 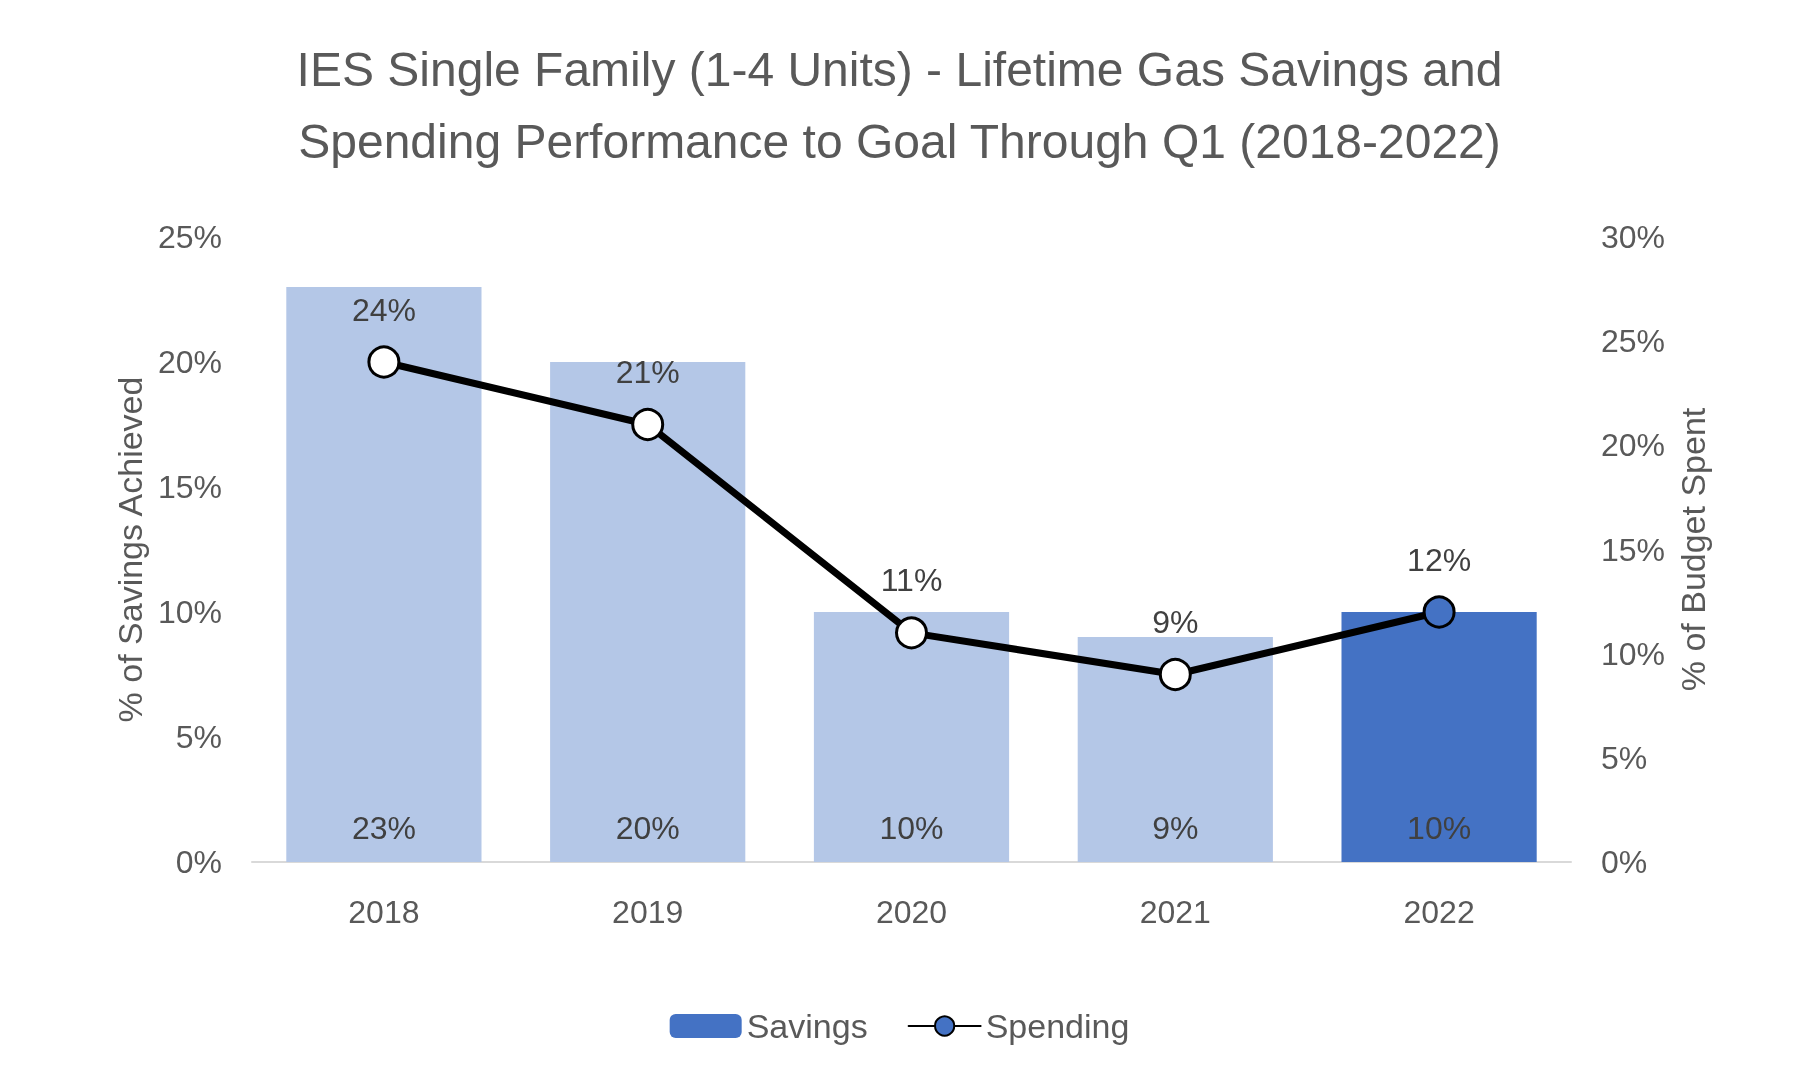 I want to click on x-tick-label: 2019, so click(x=648, y=912).